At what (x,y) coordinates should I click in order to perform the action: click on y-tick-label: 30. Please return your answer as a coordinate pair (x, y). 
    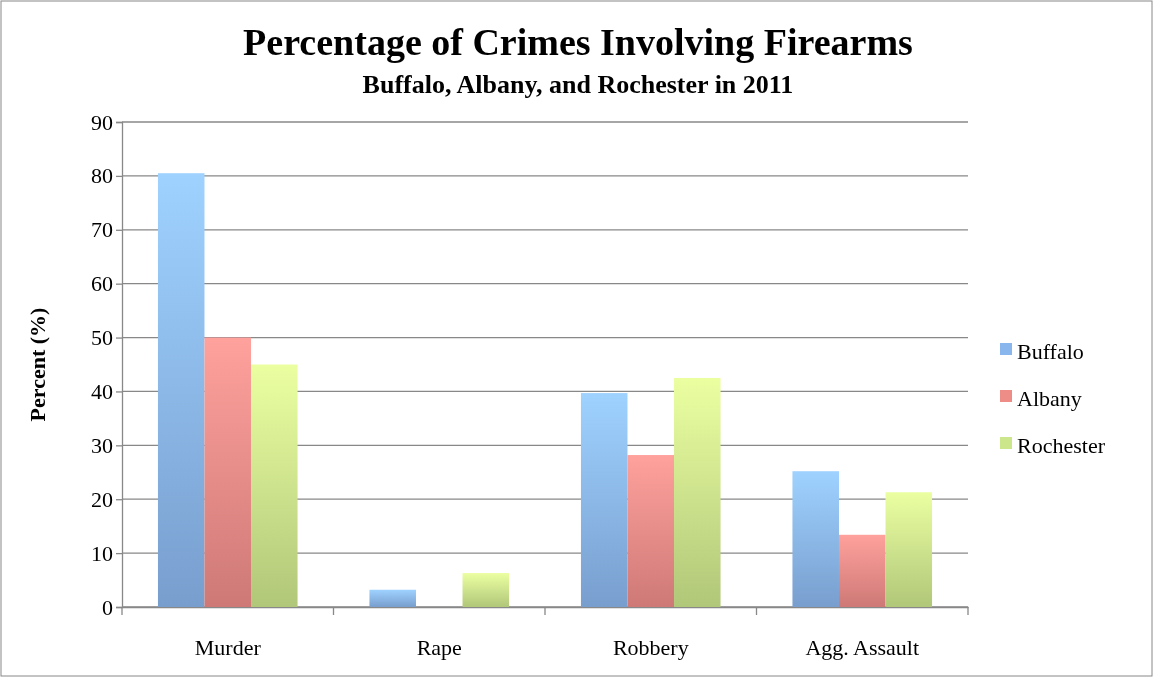
    Looking at the image, I should click on (102, 445).